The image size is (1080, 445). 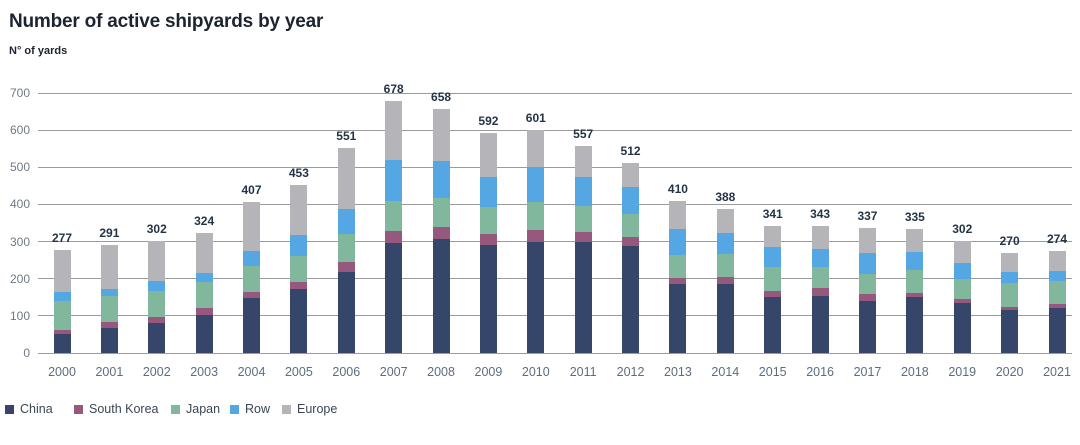 What do you see at coordinates (299, 321) in the screenshot?
I see `bar-segment-2005-china` at bounding box center [299, 321].